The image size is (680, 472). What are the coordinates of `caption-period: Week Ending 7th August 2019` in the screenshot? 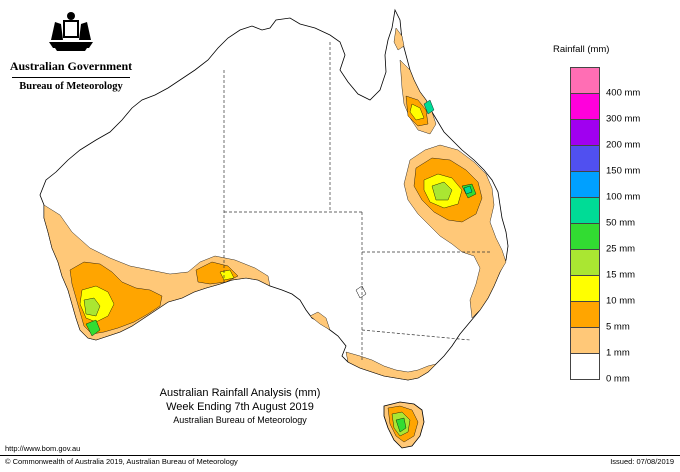 It's located at (240, 407).